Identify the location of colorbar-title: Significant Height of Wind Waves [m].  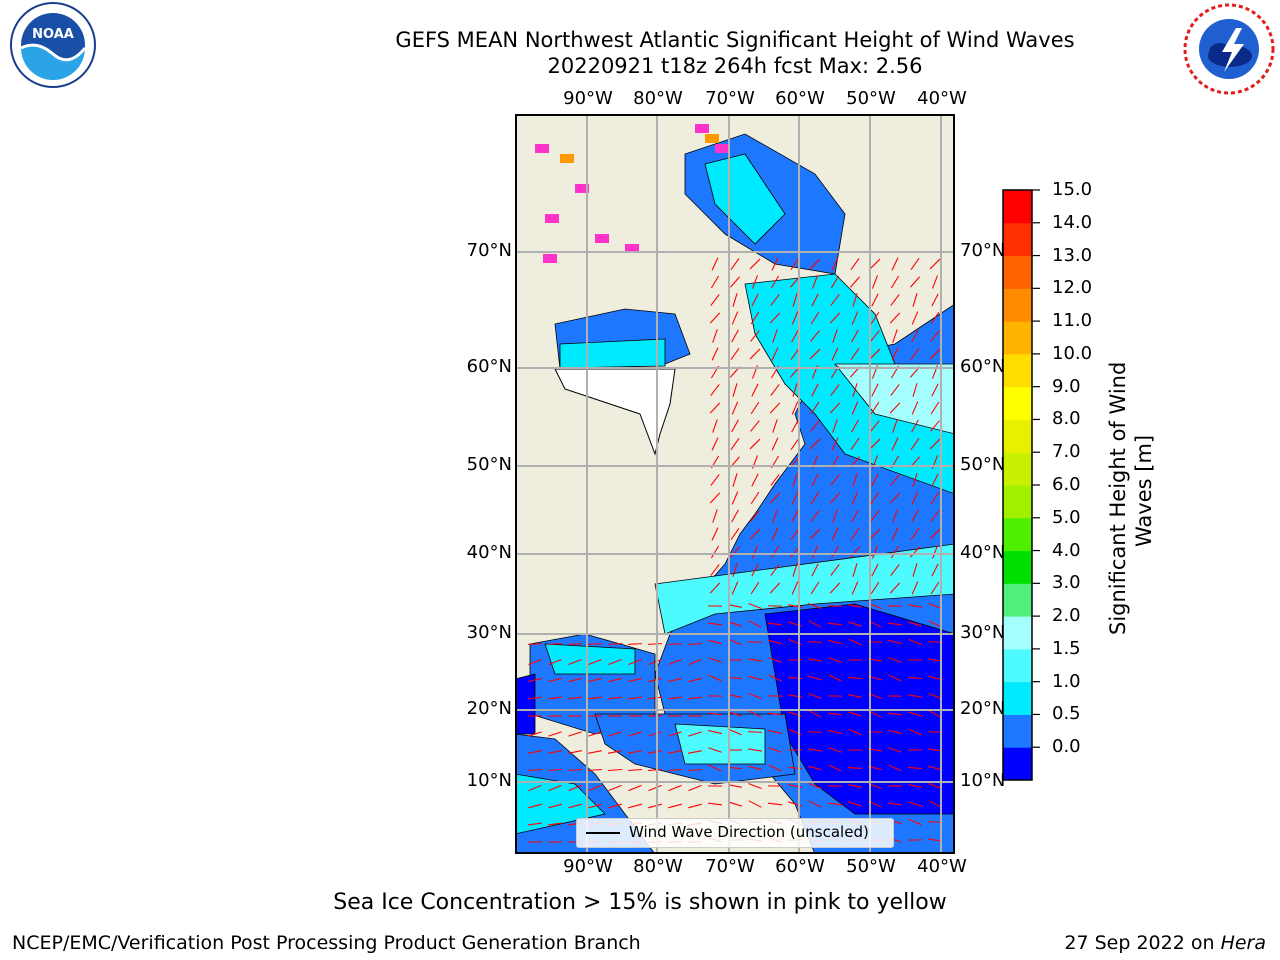
(1130, 485).